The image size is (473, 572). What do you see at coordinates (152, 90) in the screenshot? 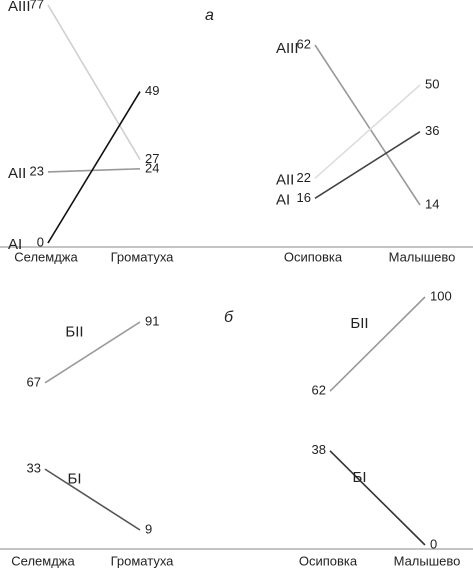
I see `value-label: 49` at bounding box center [152, 90].